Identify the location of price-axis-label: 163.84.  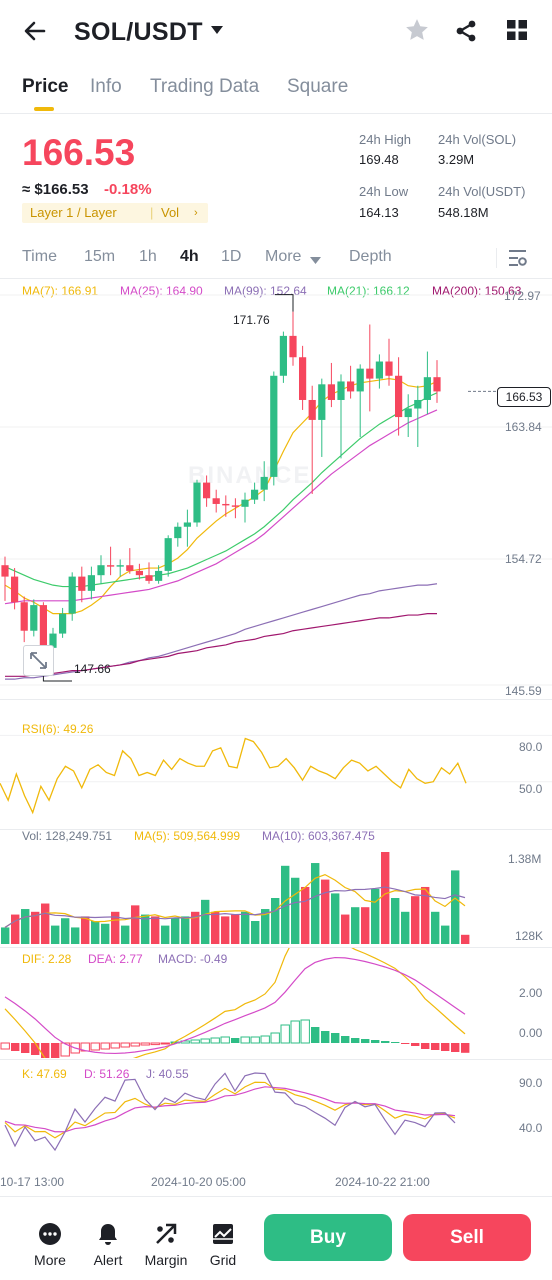
(523, 427).